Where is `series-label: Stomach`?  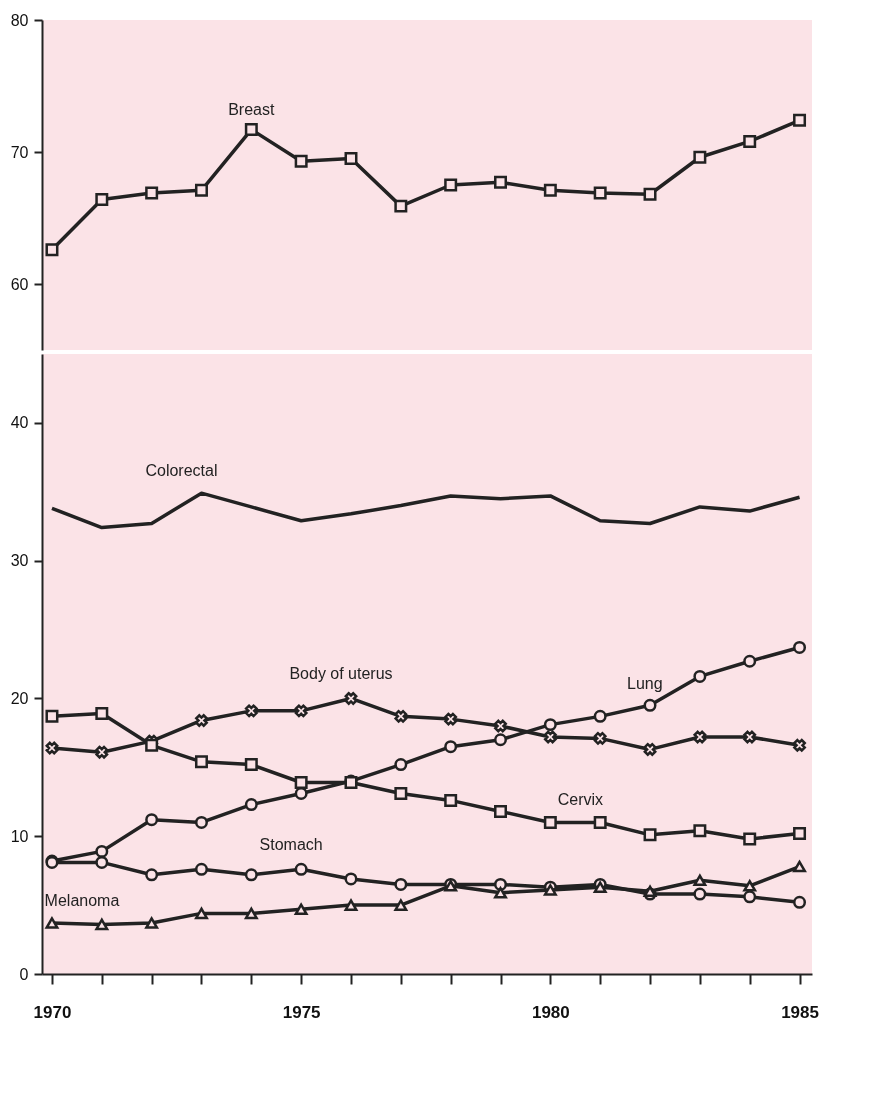
series-label: Stomach is located at coordinates (291, 845).